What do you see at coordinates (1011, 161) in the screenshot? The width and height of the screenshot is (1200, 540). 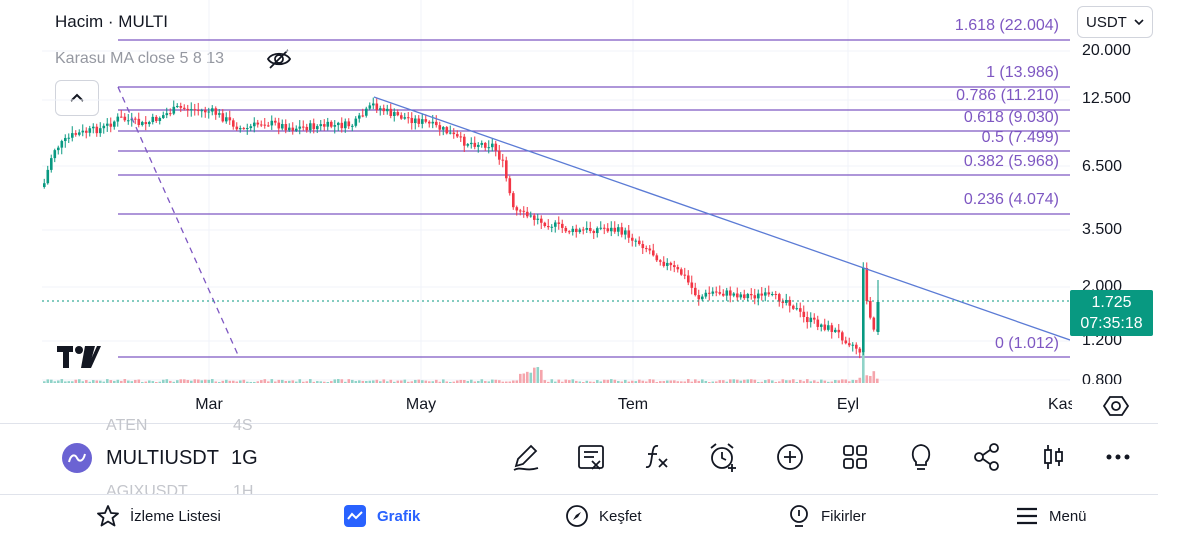 I see `fib-label-0382: 0.382 (5.968)` at bounding box center [1011, 161].